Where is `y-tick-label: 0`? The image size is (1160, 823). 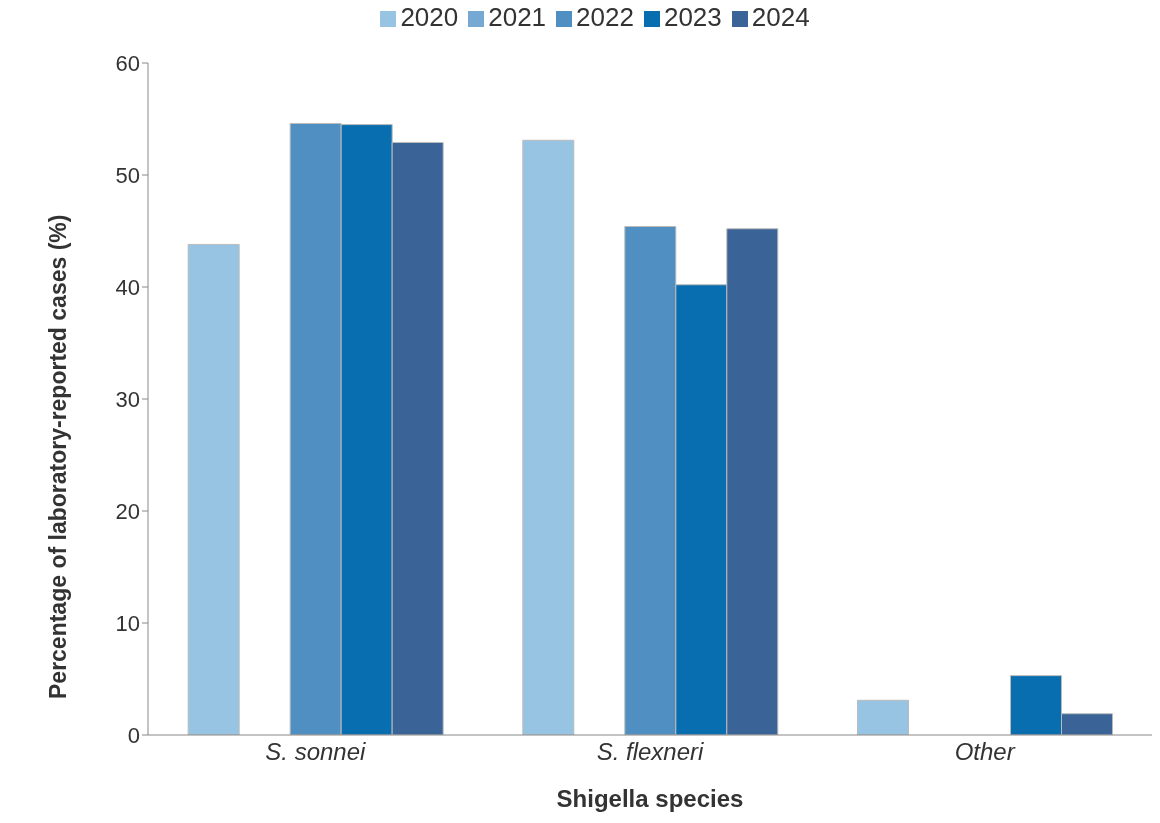 y-tick-label: 0 is located at coordinates (133, 735).